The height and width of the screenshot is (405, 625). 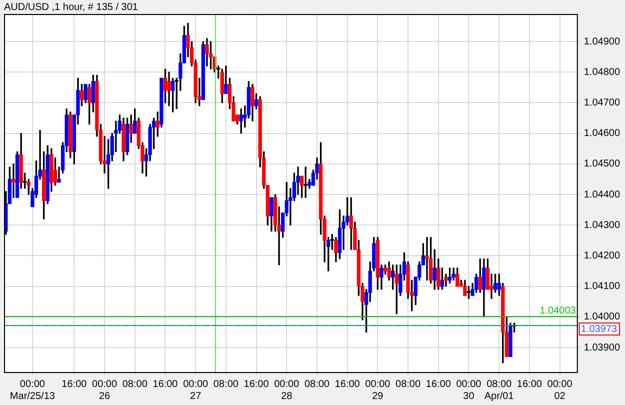 What do you see at coordinates (560, 390) in the screenshot?
I see `x-tick-label: 00:00 02` at bounding box center [560, 390].